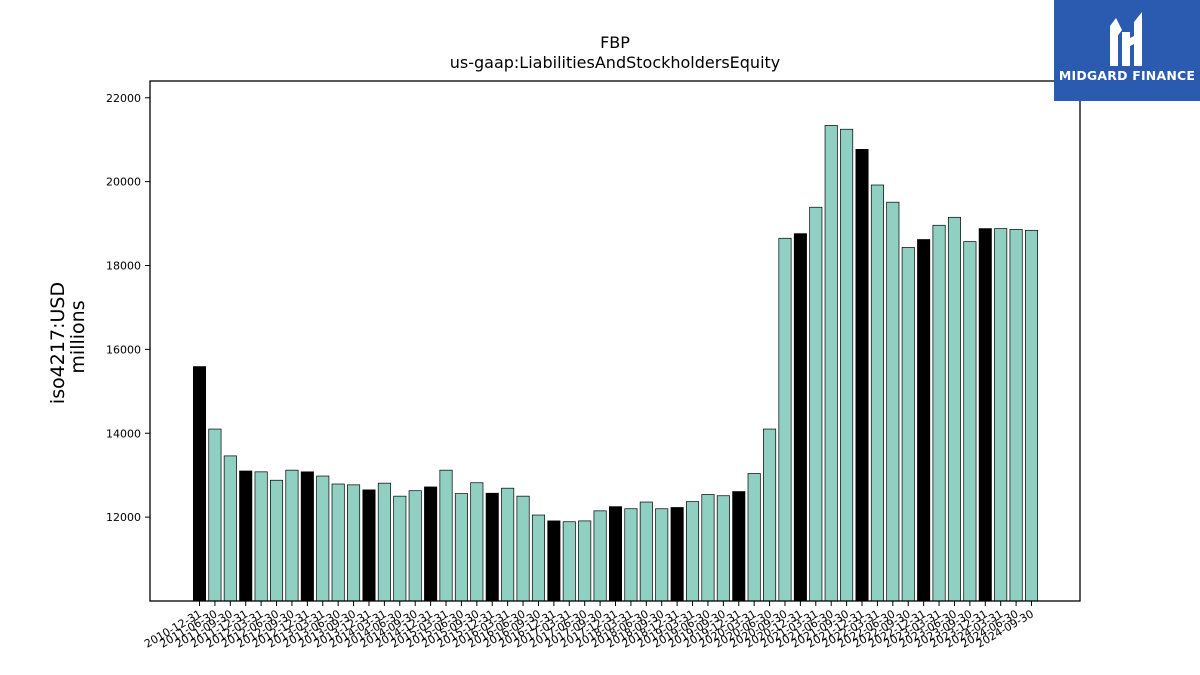  I want to click on y-tick-label: 16000, so click(123, 349).